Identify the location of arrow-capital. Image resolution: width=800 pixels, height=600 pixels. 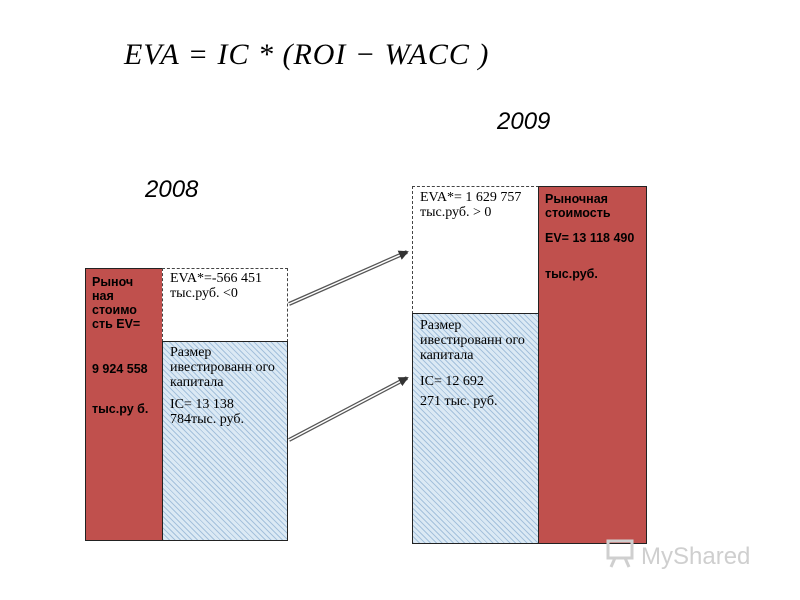
(348, 409).